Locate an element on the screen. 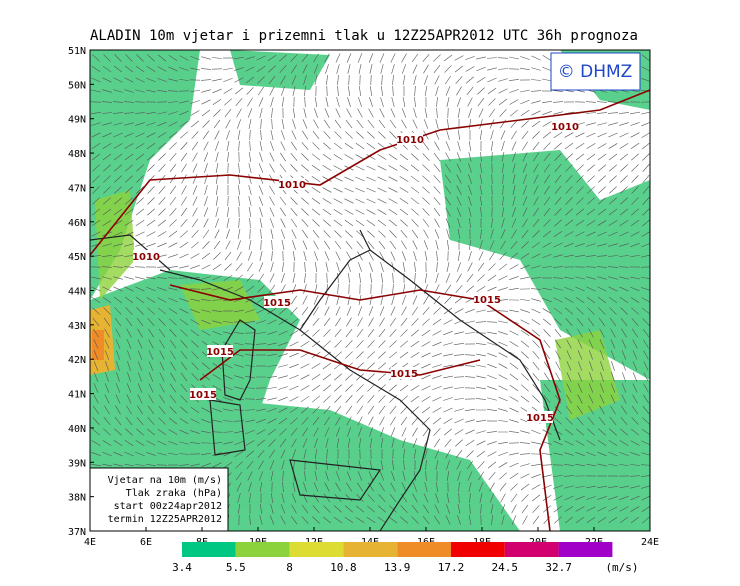  lat-label: 39N is located at coordinates (77, 463).